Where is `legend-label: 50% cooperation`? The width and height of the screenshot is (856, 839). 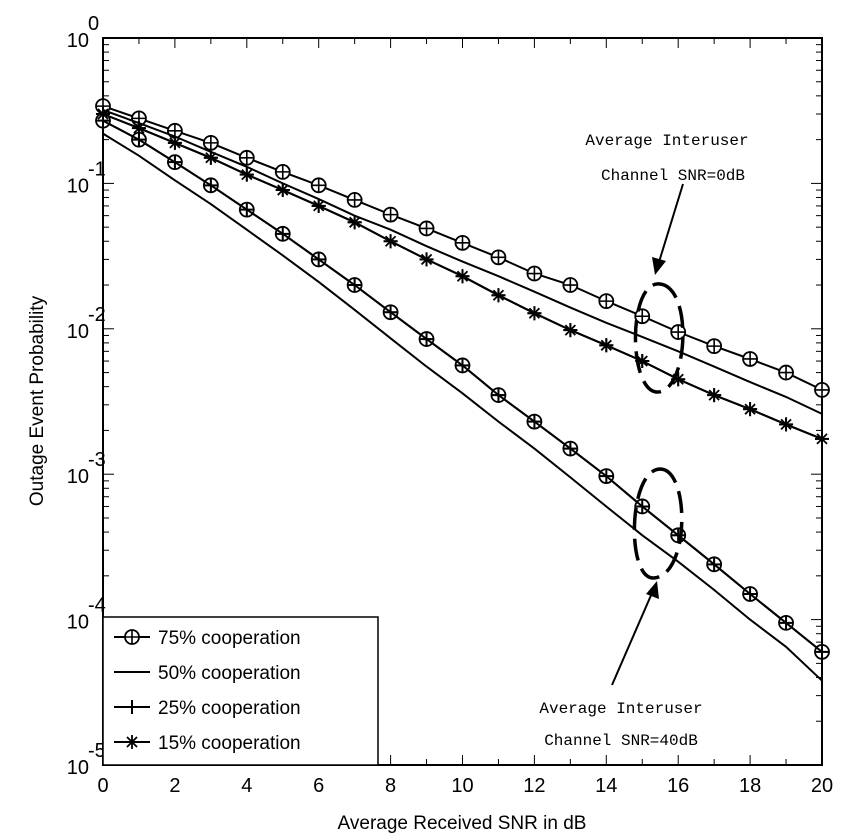
legend-label: 50% cooperation is located at coordinates (229, 673).